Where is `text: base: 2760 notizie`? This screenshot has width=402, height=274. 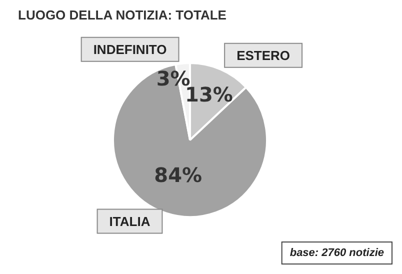
text: base: 2760 notizie is located at coordinates (337, 253).